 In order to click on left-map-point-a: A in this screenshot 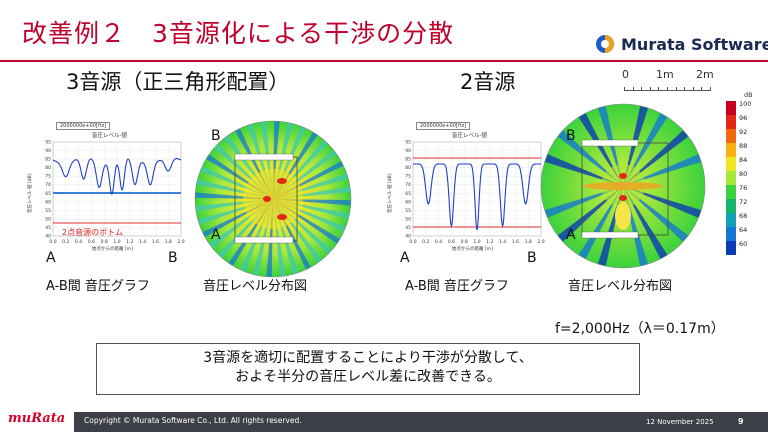, I will do `click(216, 235)`.